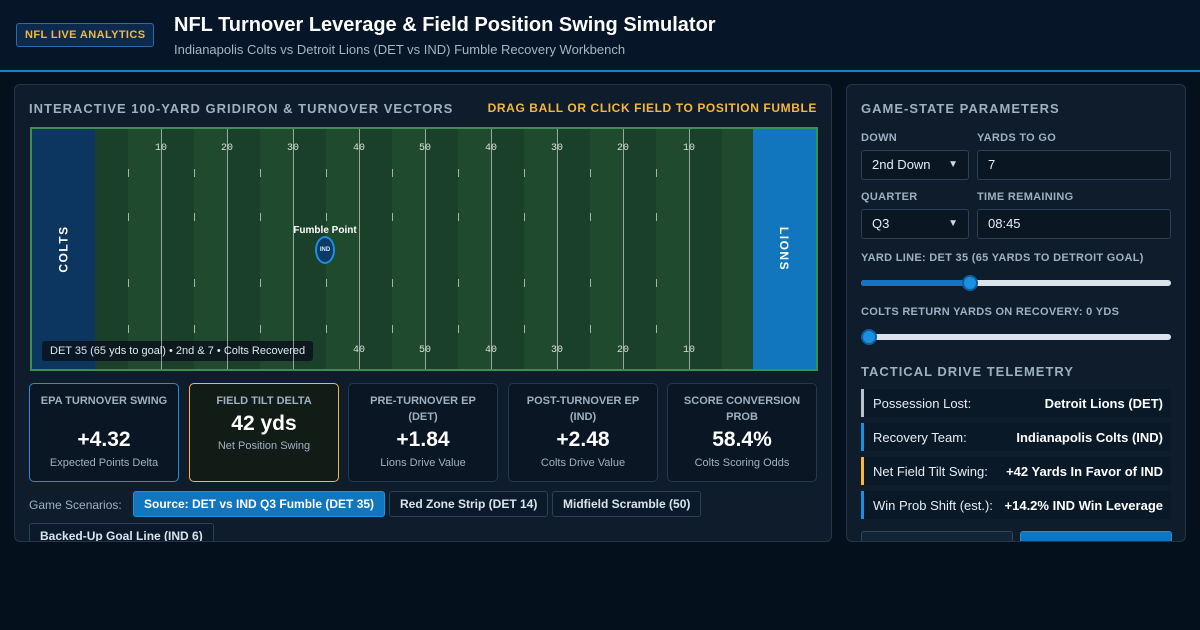  What do you see at coordinates (879, 138) in the screenshot?
I see `down-label: DOWN` at bounding box center [879, 138].